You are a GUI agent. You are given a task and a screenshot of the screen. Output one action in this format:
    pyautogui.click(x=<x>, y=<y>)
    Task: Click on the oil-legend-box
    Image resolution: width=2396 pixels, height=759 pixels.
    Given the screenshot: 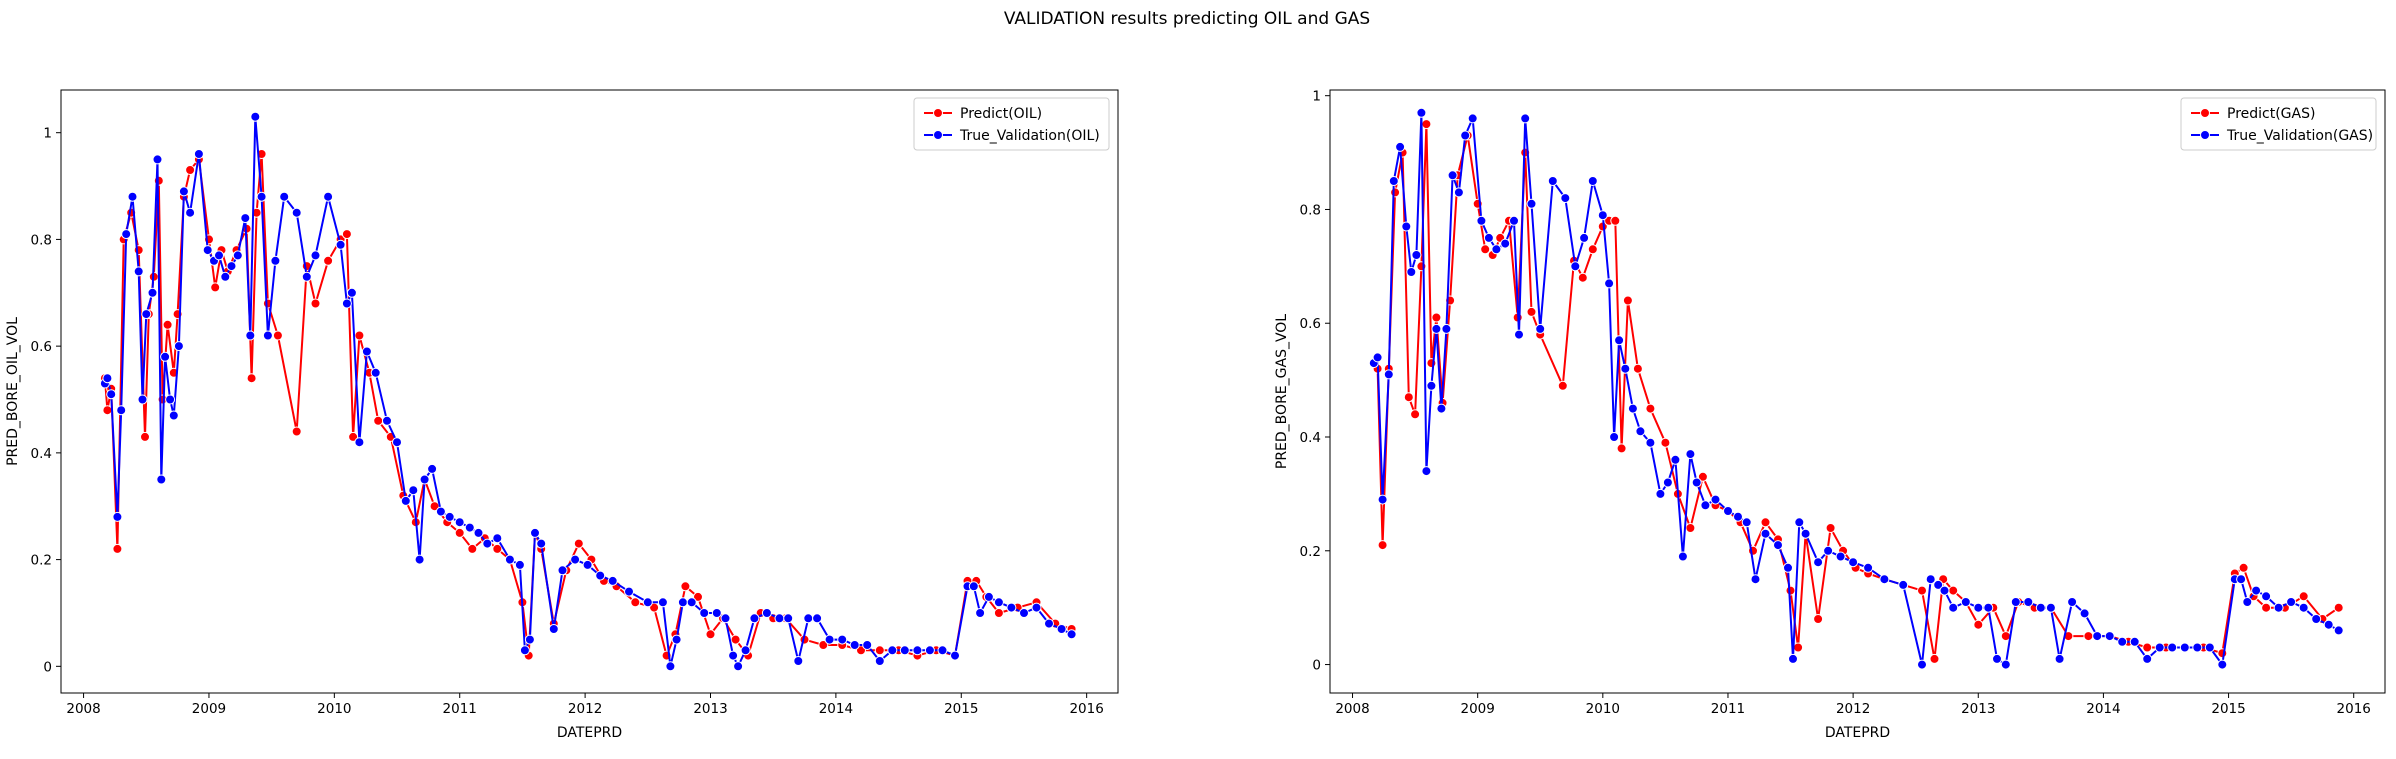 What is the action you would take?
    pyautogui.click(x=1011, y=124)
    